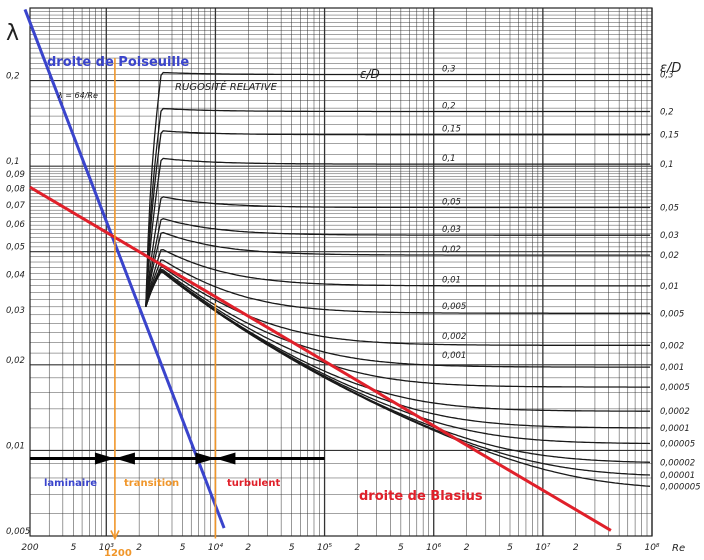 Image resolution: width=704 pixels, height=560 pixels. Describe the element at coordinates (118, 62) in the screenshot. I see `poiseuille-label: droite de Poiseuille` at that location.